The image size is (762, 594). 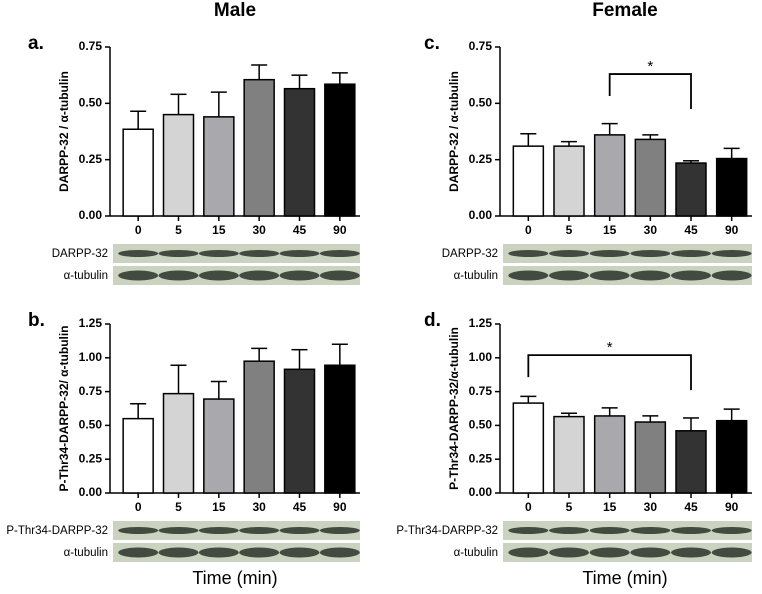 I want to click on y-axis-label: DARPP-32 / α-tubulin, so click(x=64, y=131).